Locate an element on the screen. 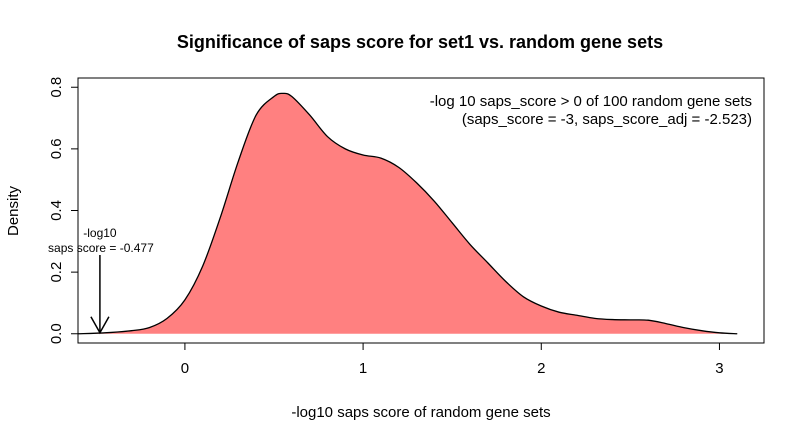  x-axis: 0 1 2 3 is located at coordinates (452, 359).